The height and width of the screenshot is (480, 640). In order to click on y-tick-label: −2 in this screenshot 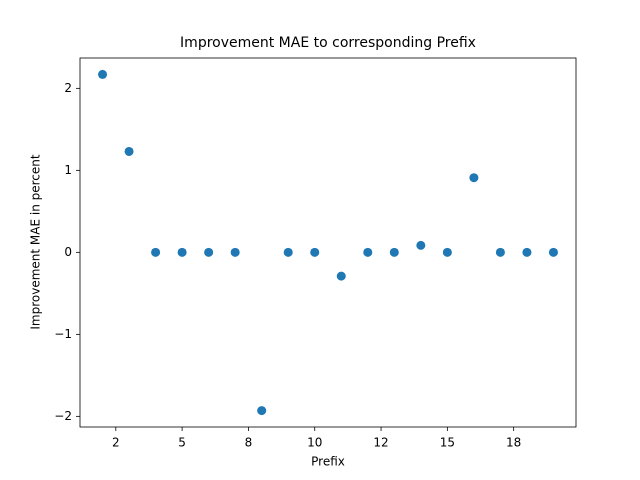, I will do `click(63, 416)`.